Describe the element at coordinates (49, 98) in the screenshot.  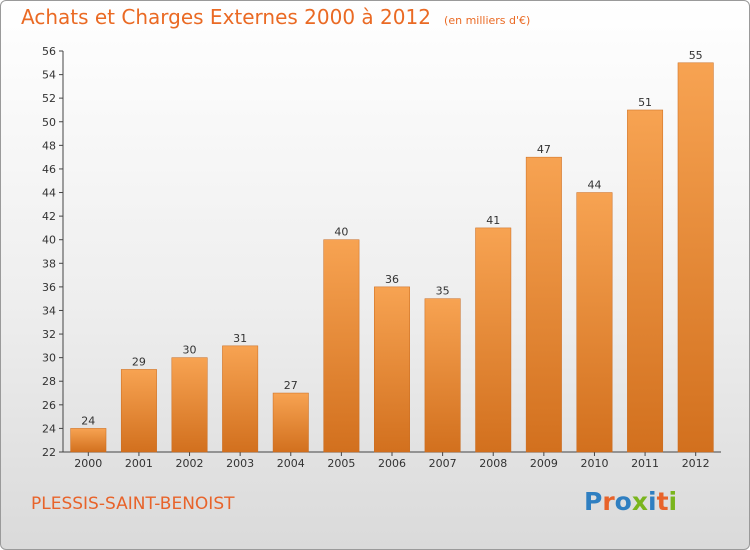
I see `y-tick-label: 52` at that location.